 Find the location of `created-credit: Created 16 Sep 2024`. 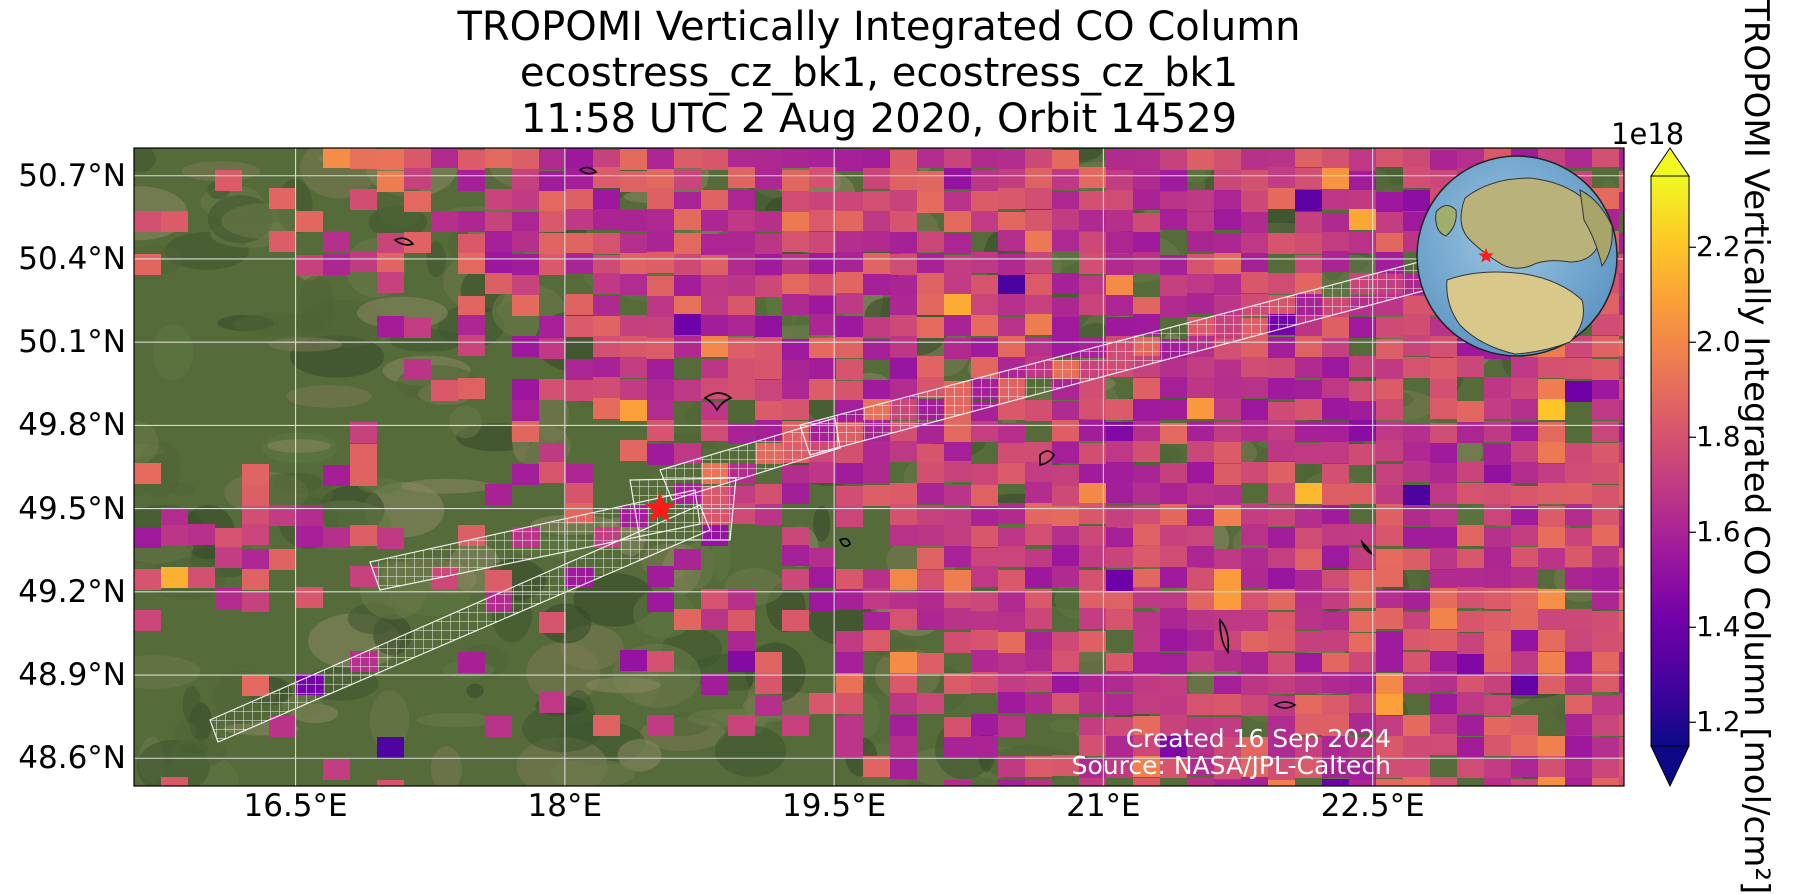

created-credit: Created 16 Sep 2024 is located at coordinates (1258, 738).